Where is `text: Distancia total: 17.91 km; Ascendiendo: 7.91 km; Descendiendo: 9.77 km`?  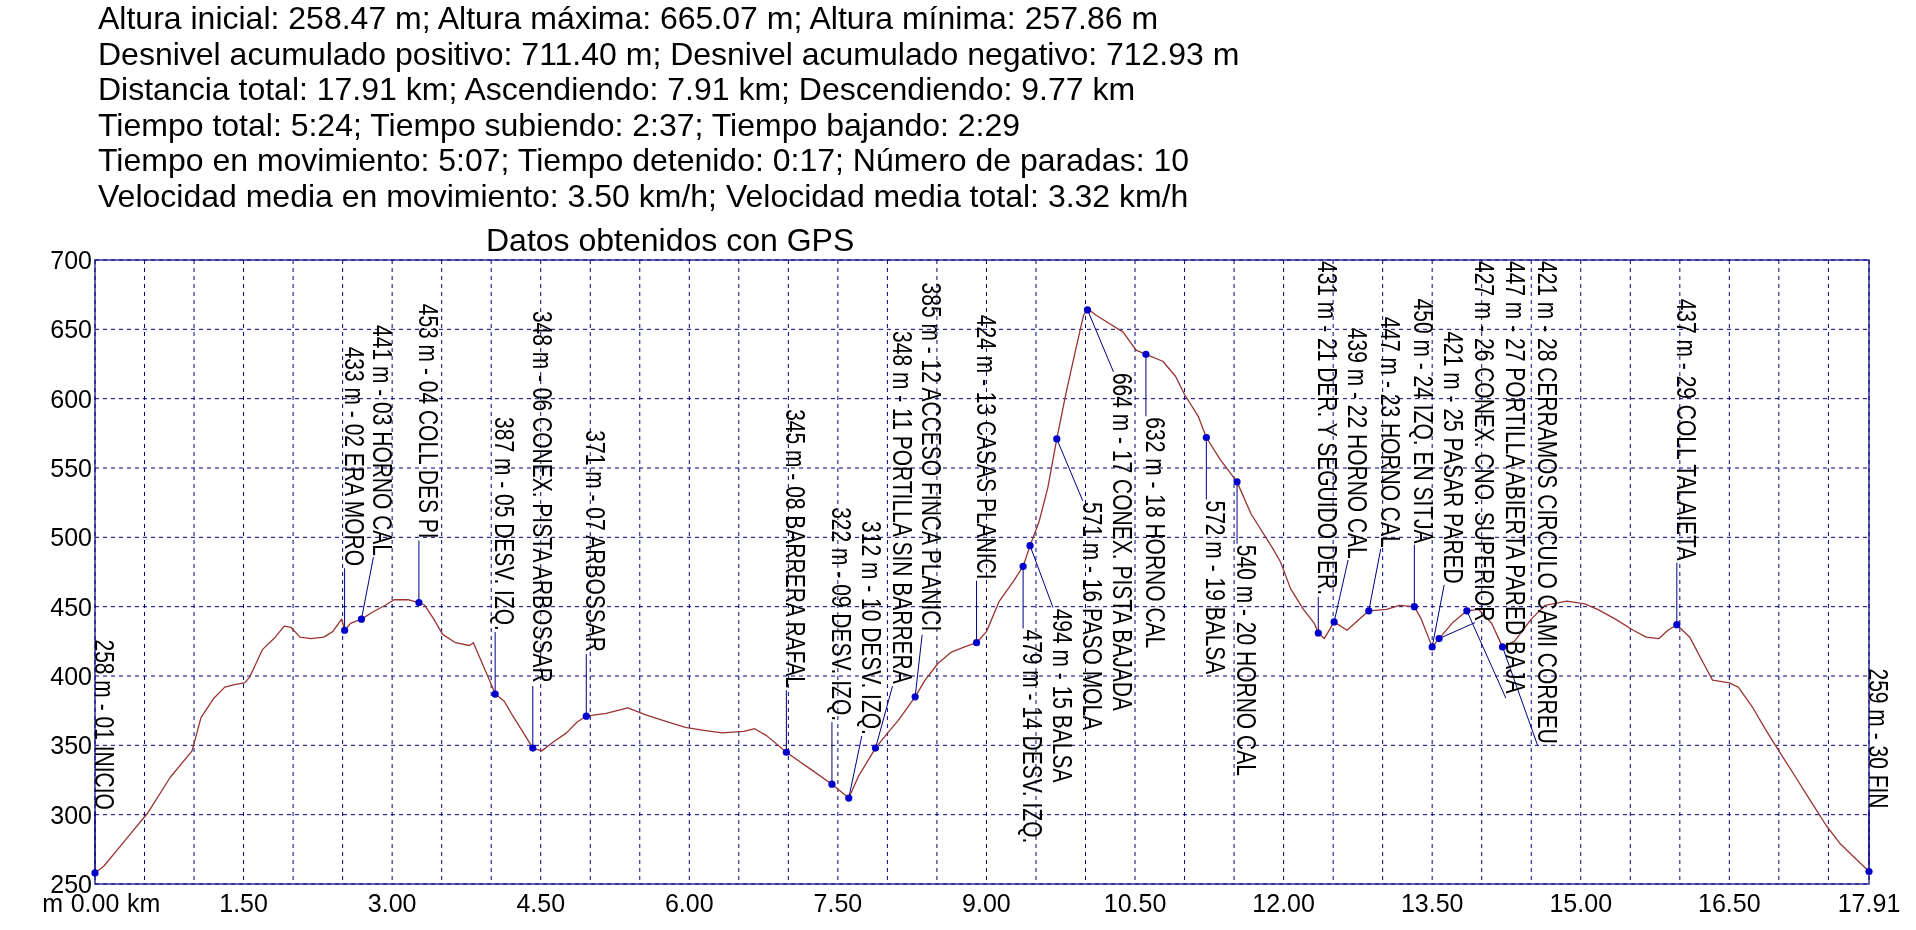 text: Distancia total: 17.91 km; Ascendiendo: 7.91 km; Descendiendo: 9.77 km is located at coordinates (617, 89).